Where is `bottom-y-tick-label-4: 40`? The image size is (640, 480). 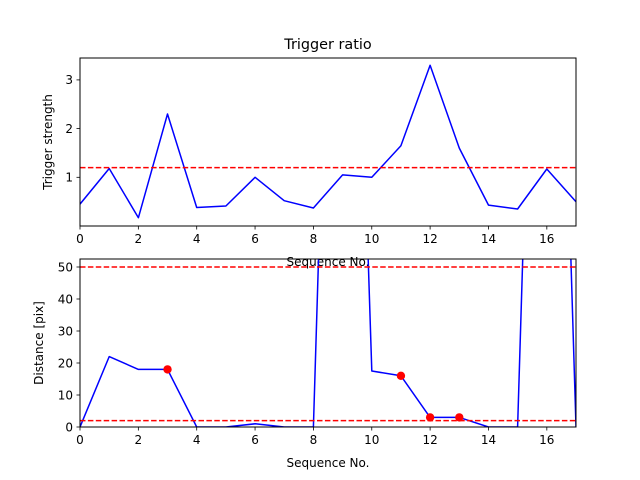 bottom-y-tick-label-4: 40 is located at coordinates (65, 299).